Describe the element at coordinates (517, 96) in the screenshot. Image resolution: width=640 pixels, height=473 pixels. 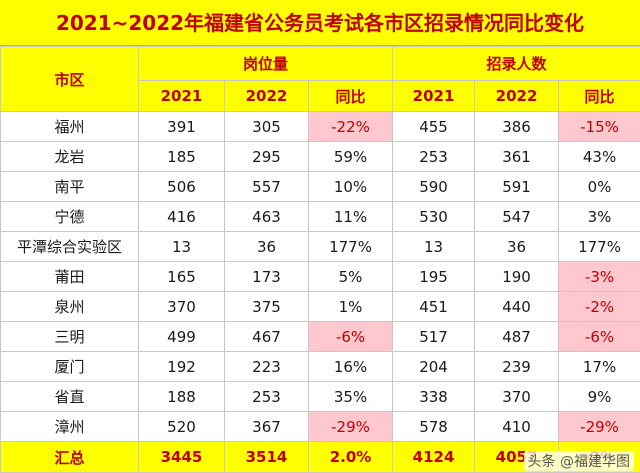
I see `header-hires-2022: 2022` at that location.